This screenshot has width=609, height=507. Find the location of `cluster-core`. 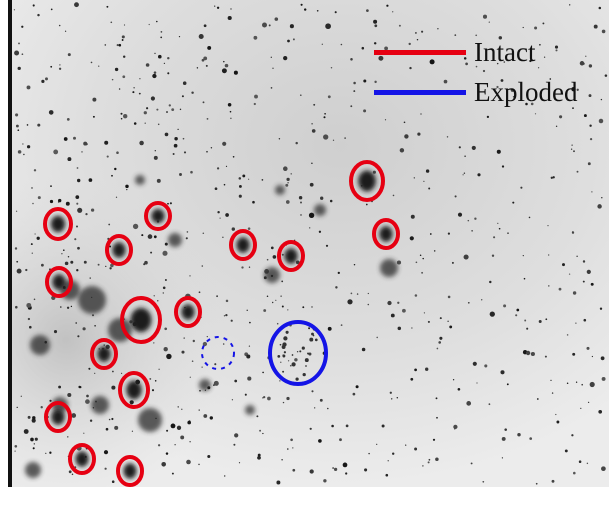

cluster-core is located at coordinates (59, 282).